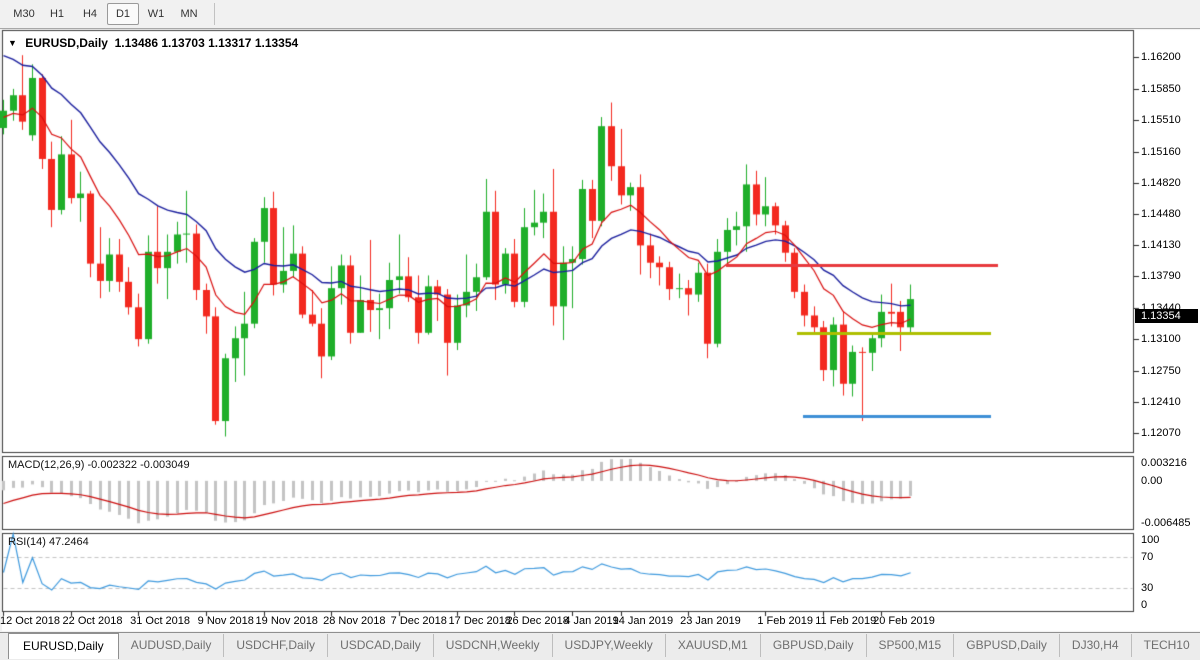 The image size is (1200, 660). What do you see at coordinates (354, 621) in the screenshot?
I see `date-axis-label: 28 Nov 2018` at bounding box center [354, 621].